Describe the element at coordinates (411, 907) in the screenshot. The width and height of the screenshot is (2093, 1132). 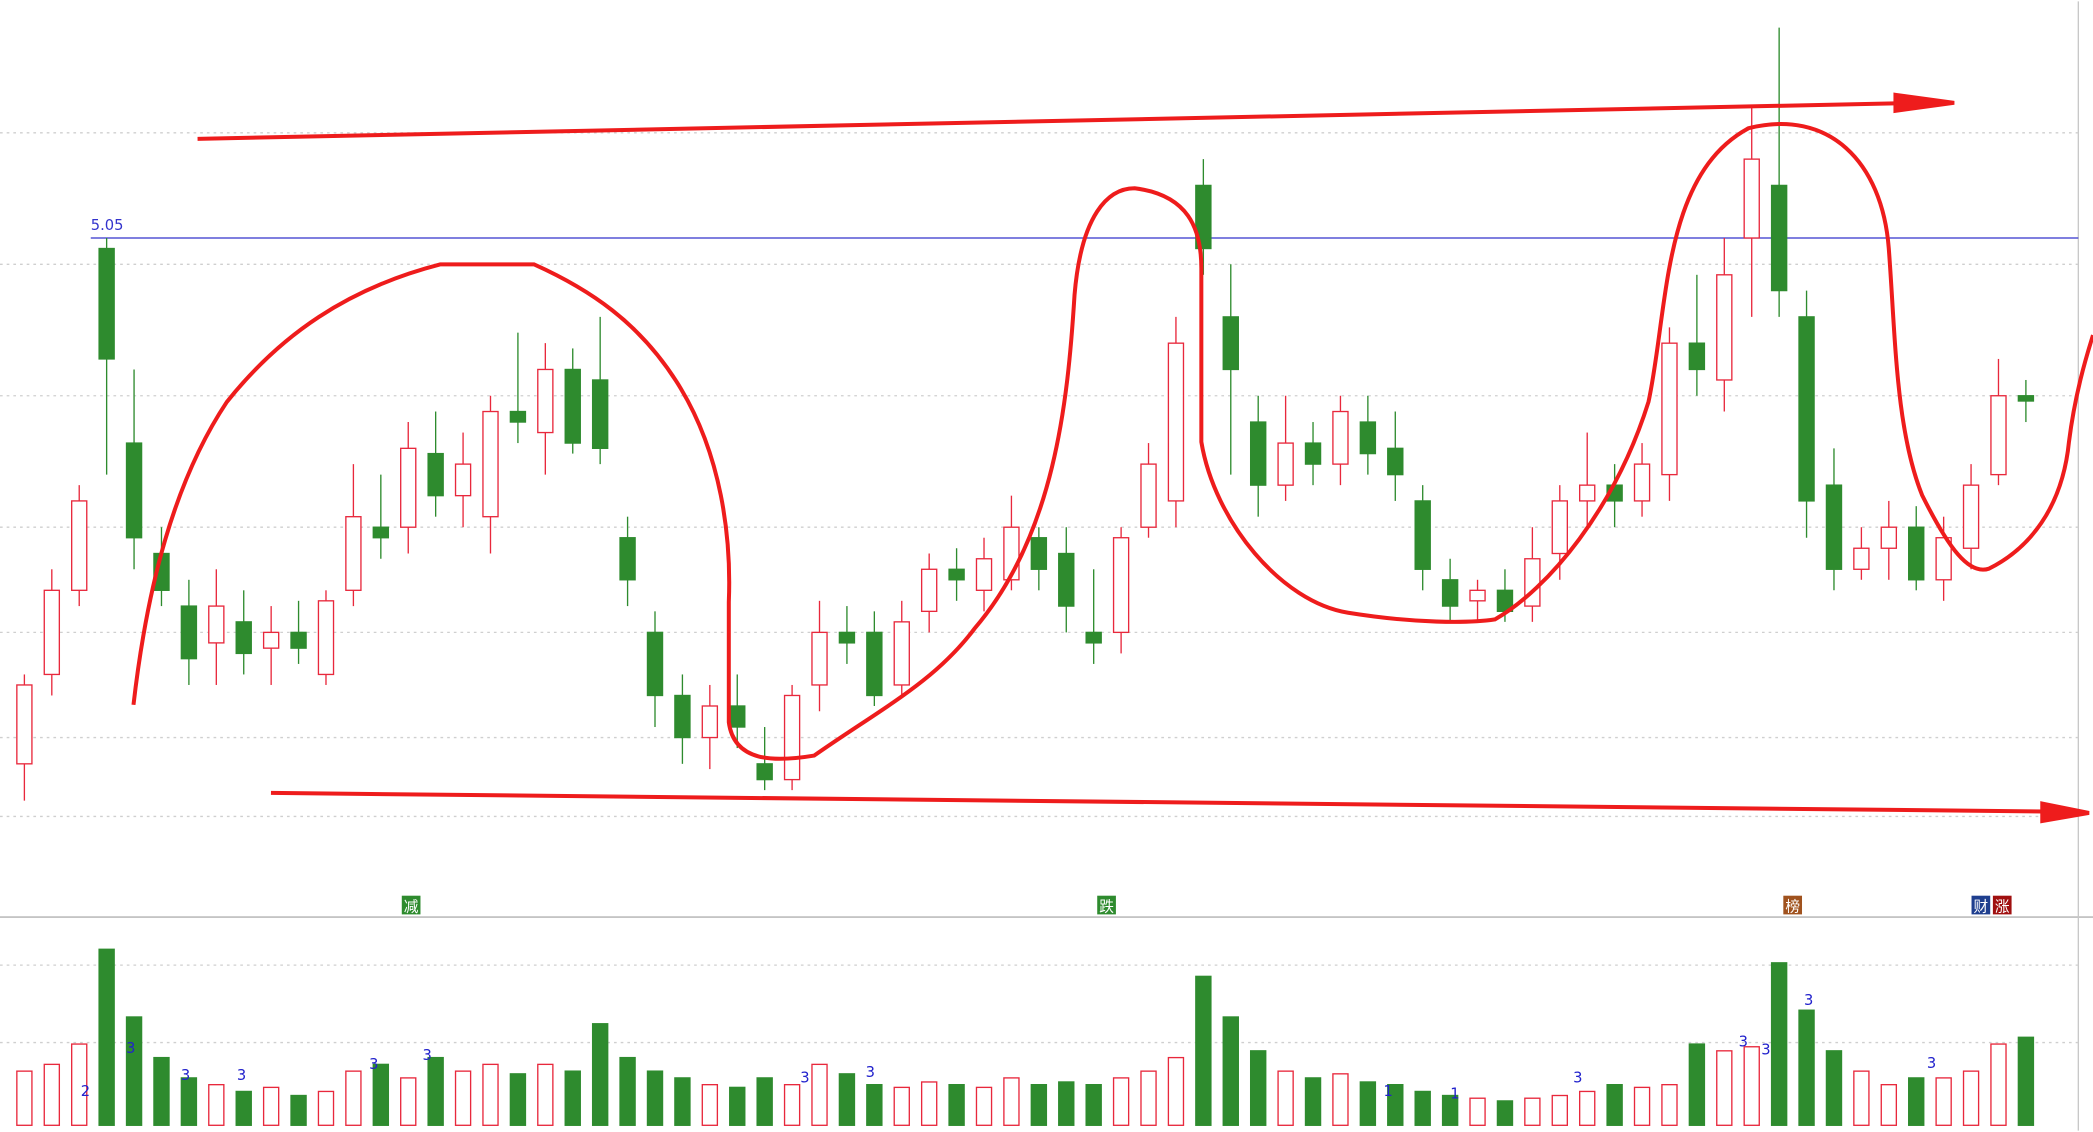
I see `event-marker: 减` at that location.